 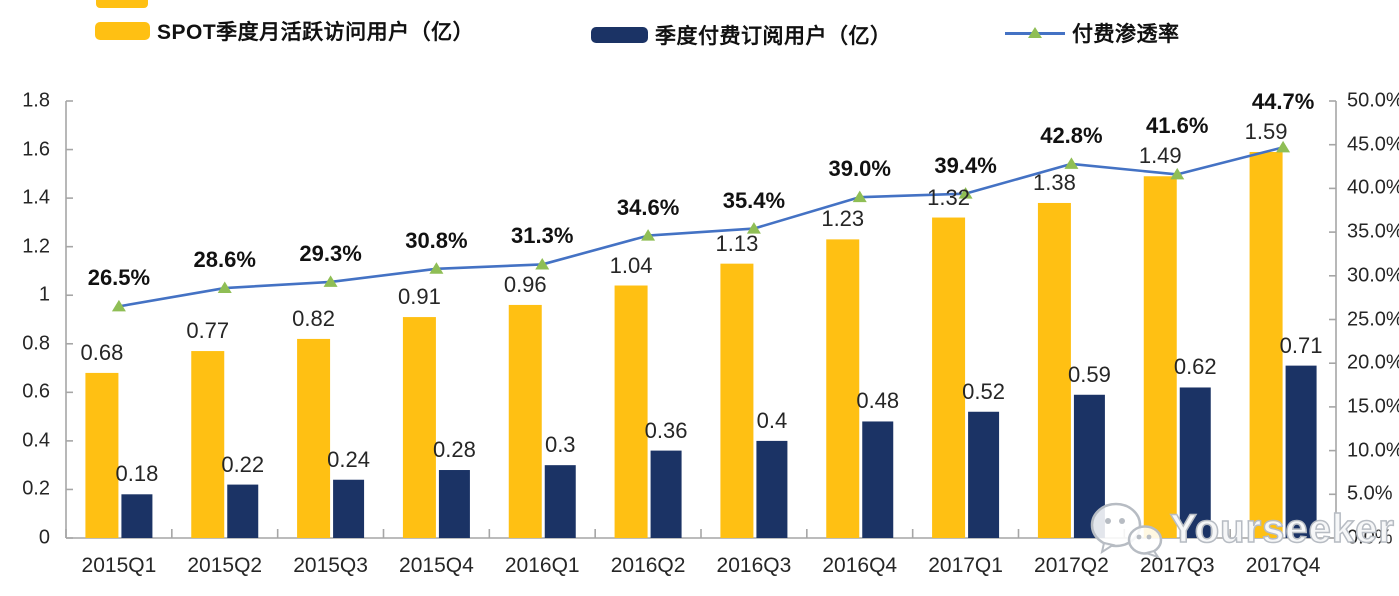 I want to click on penetration-label: 42.8%, so click(x=1071, y=135).